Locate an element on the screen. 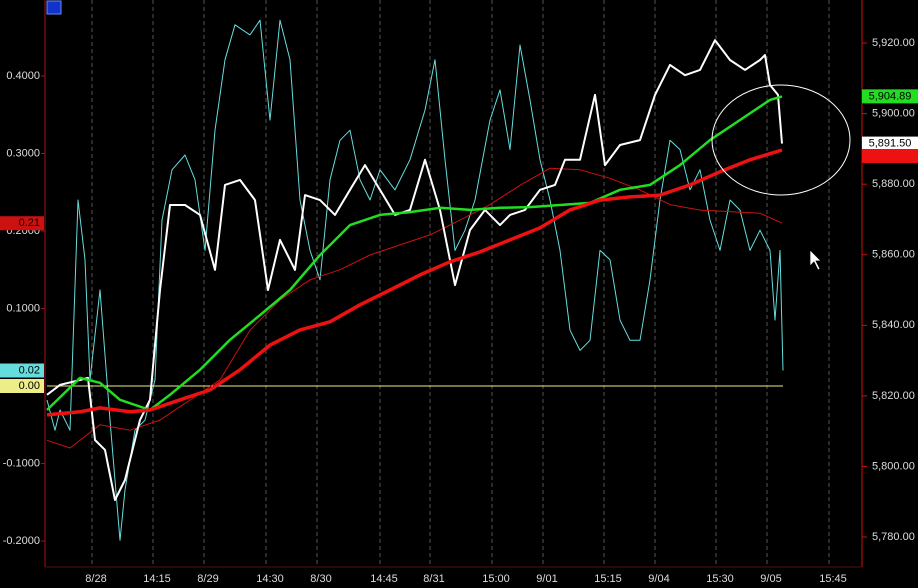  y2-tick-label: 5,820.00 is located at coordinates (893, 396).